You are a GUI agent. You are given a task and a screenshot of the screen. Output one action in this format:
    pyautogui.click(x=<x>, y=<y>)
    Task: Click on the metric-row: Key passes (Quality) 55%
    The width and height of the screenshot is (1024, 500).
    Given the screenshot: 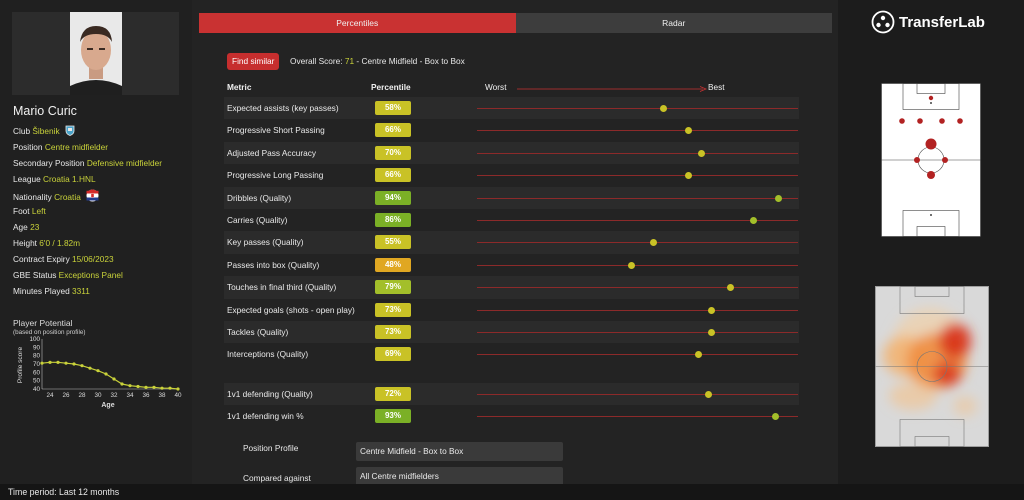 What is the action you would take?
    pyautogui.click(x=511, y=242)
    